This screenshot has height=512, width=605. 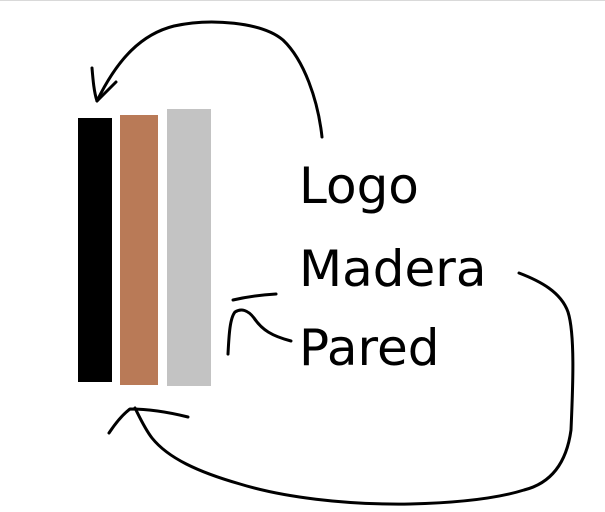 I want to click on madera-arrowhead, so click(x=148, y=421).